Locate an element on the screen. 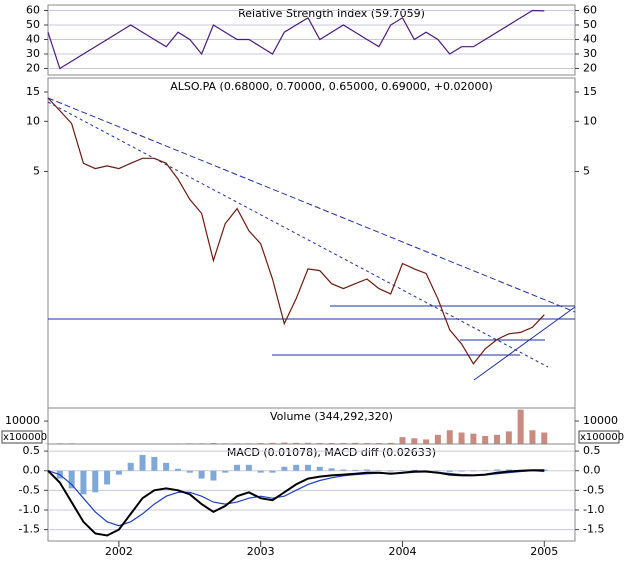 The image size is (625, 566). y-tick-label-right: 15 is located at coordinates (590, 91).